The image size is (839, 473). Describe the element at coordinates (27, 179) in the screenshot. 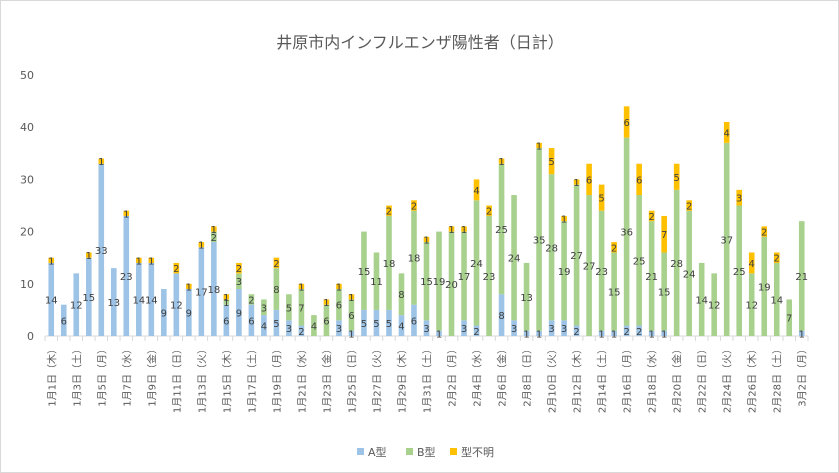

I see `y-tick-label: 30` at that location.